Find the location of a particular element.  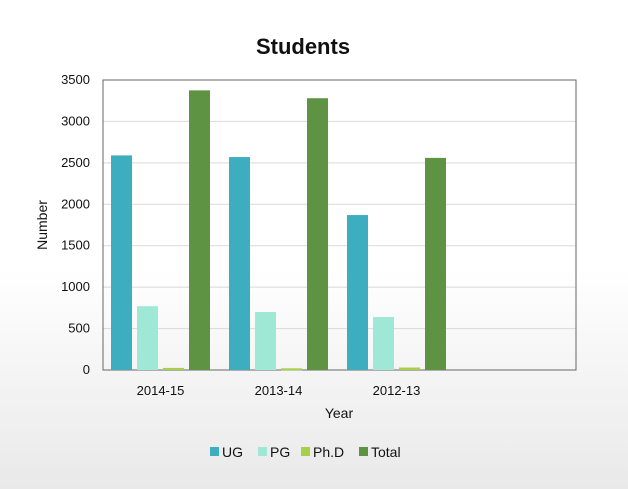

legend-label: Total is located at coordinates (386, 452).